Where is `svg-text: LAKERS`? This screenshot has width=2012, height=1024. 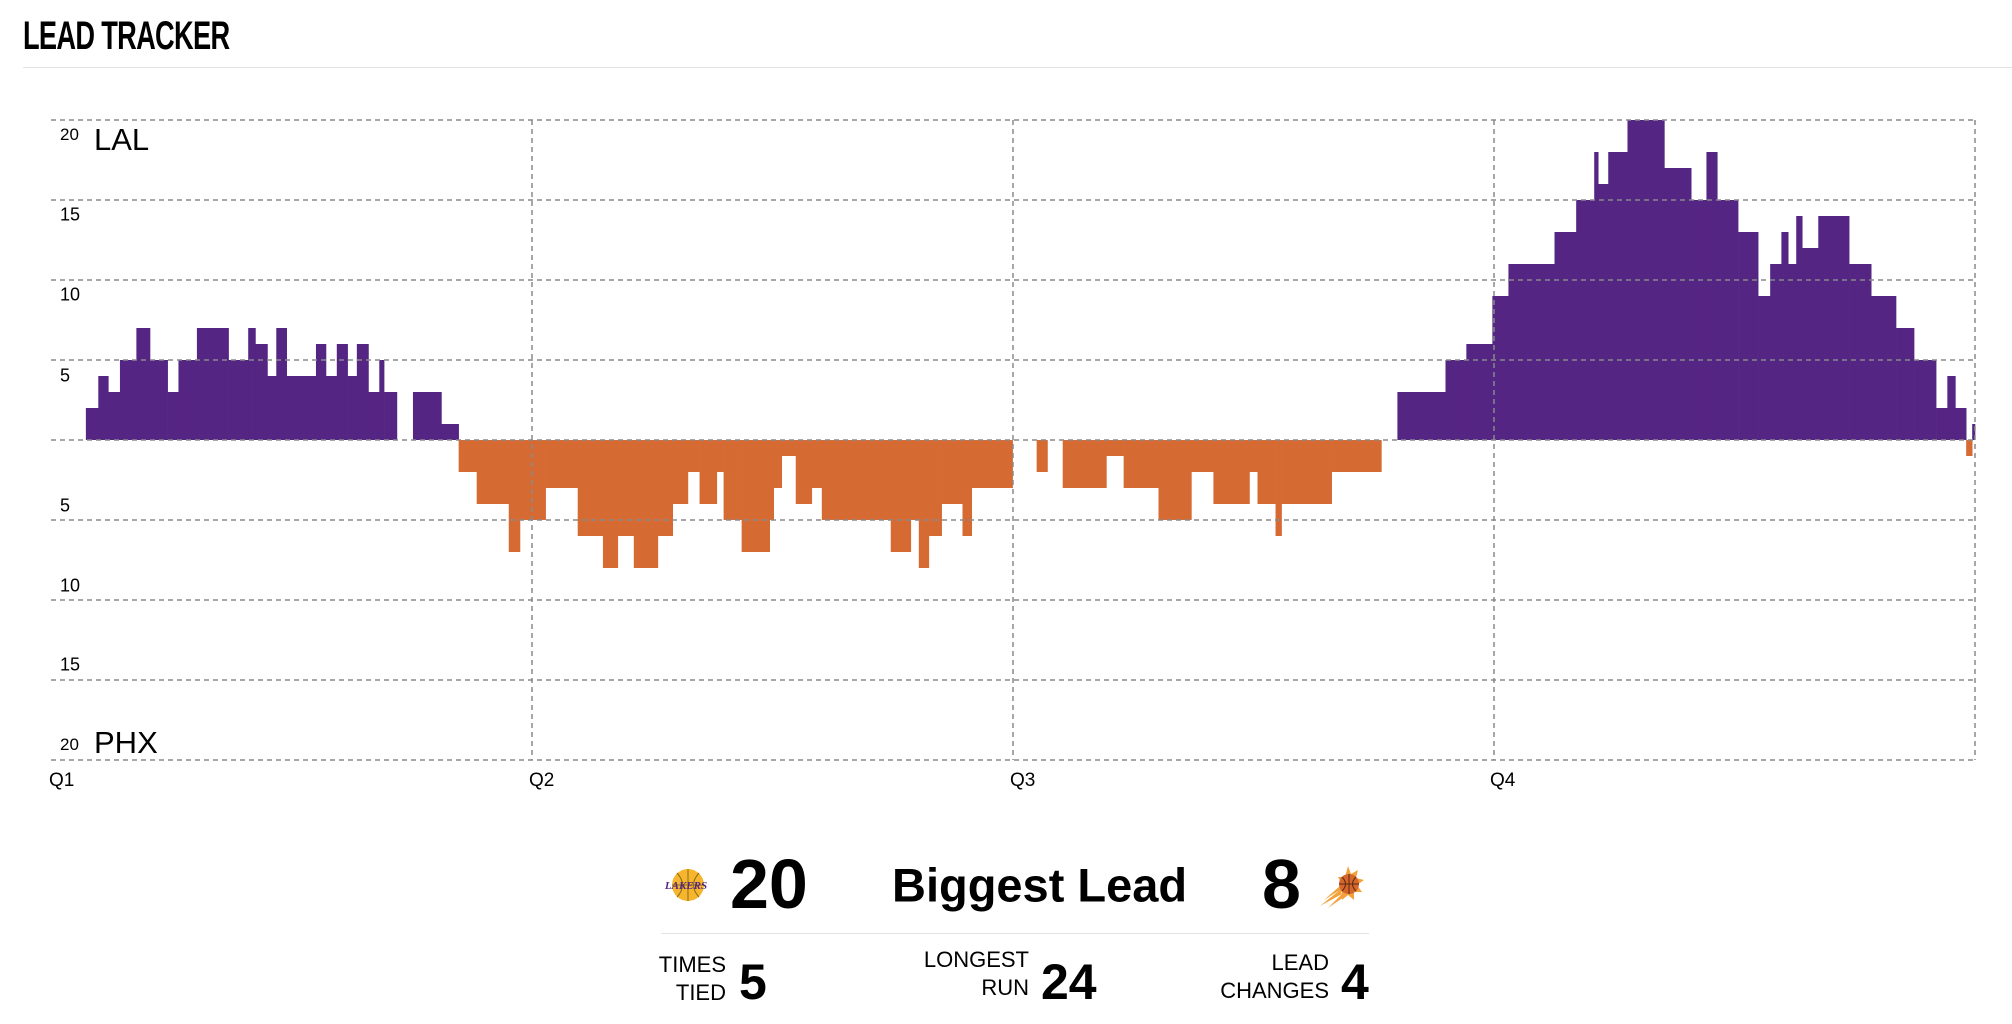 svg-text: LAKERS is located at coordinates (685, 886).